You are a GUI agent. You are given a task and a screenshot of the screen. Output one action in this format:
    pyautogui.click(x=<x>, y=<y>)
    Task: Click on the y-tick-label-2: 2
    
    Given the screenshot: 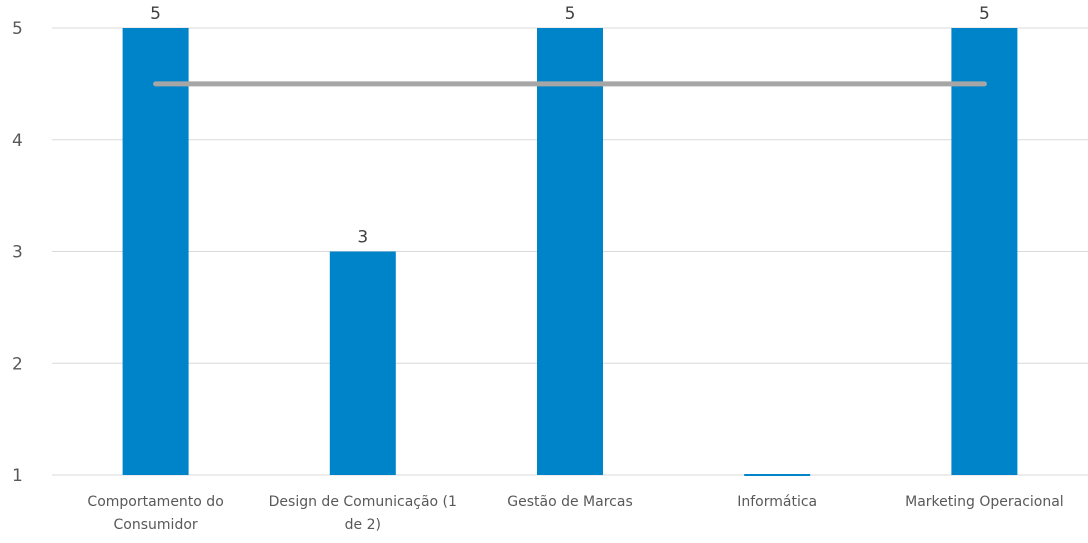 What is the action you would take?
    pyautogui.click(x=17, y=364)
    